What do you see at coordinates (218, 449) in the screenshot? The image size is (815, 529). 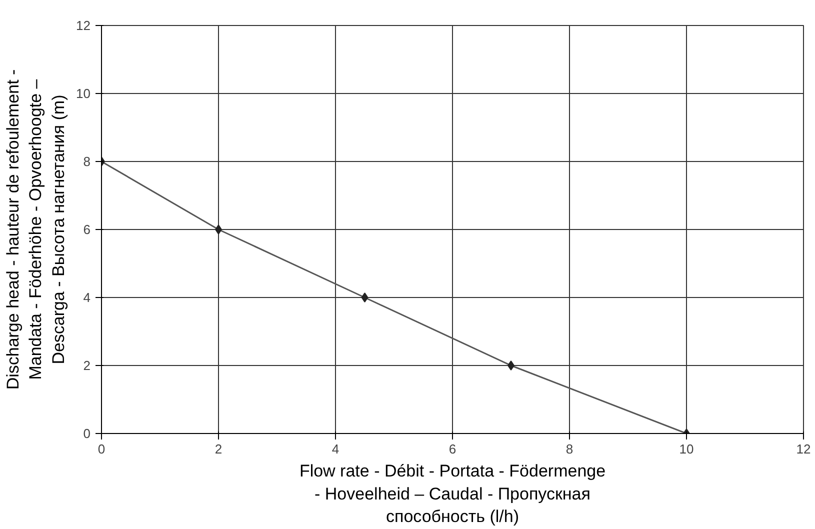 I see `x-tick-label: 2` at bounding box center [218, 449].